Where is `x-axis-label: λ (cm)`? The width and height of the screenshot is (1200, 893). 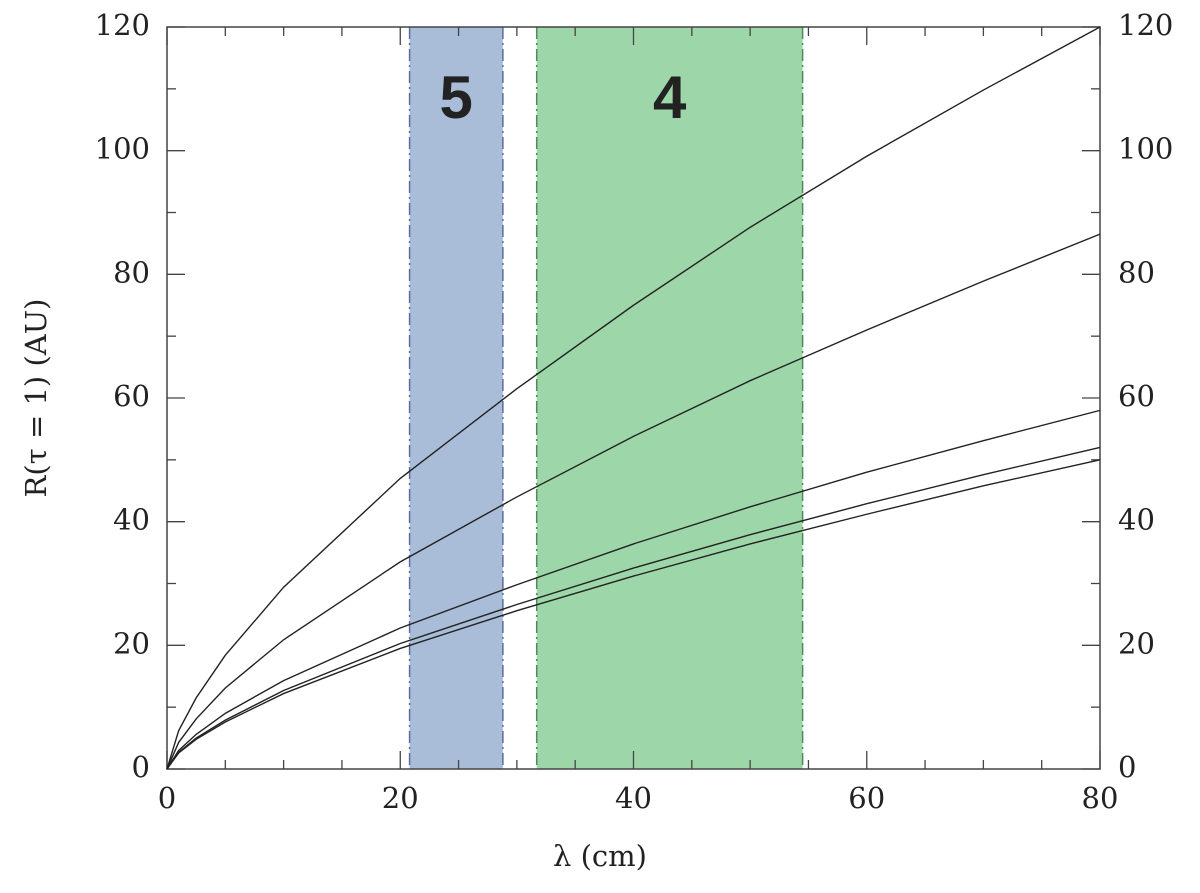
x-axis-label: λ (cm) is located at coordinates (600, 856).